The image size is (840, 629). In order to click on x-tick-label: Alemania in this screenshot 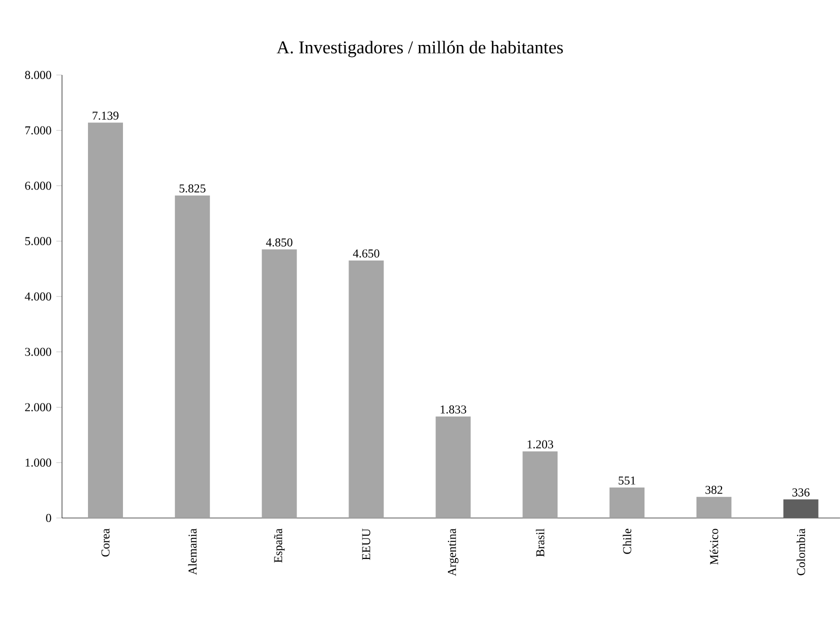, I will do `click(192, 551)`.